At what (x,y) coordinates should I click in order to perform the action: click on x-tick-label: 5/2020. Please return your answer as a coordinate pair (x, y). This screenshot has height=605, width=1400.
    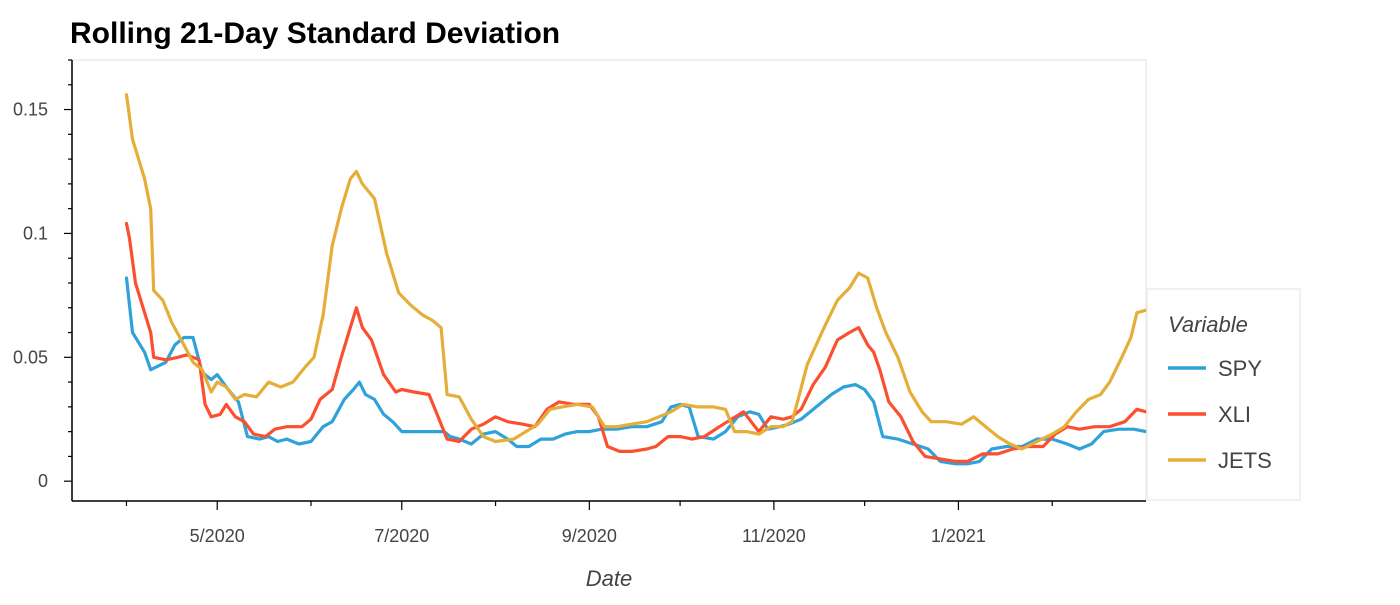
    Looking at the image, I should click on (217, 536).